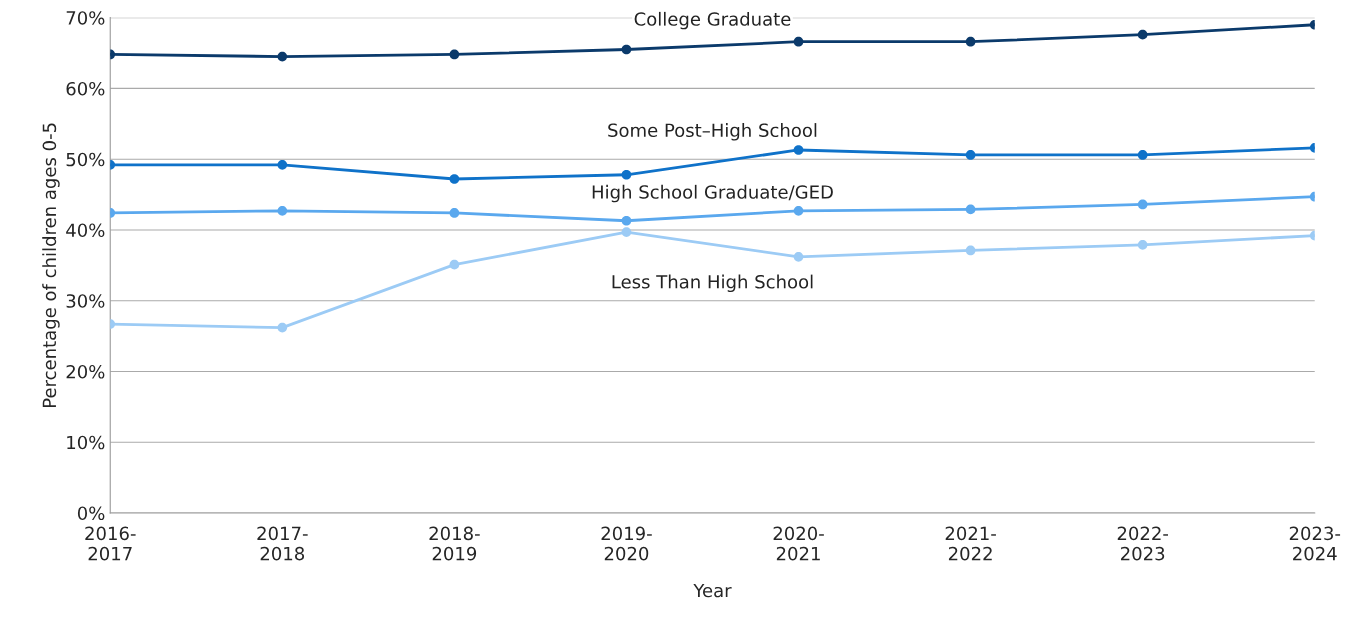 The height and width of the screenshot is (631, 1361). Describe the element at coordinates (51, 265) in the screenshot. I see `y-axis-title: Percentage of children ages 0-5` at that location.